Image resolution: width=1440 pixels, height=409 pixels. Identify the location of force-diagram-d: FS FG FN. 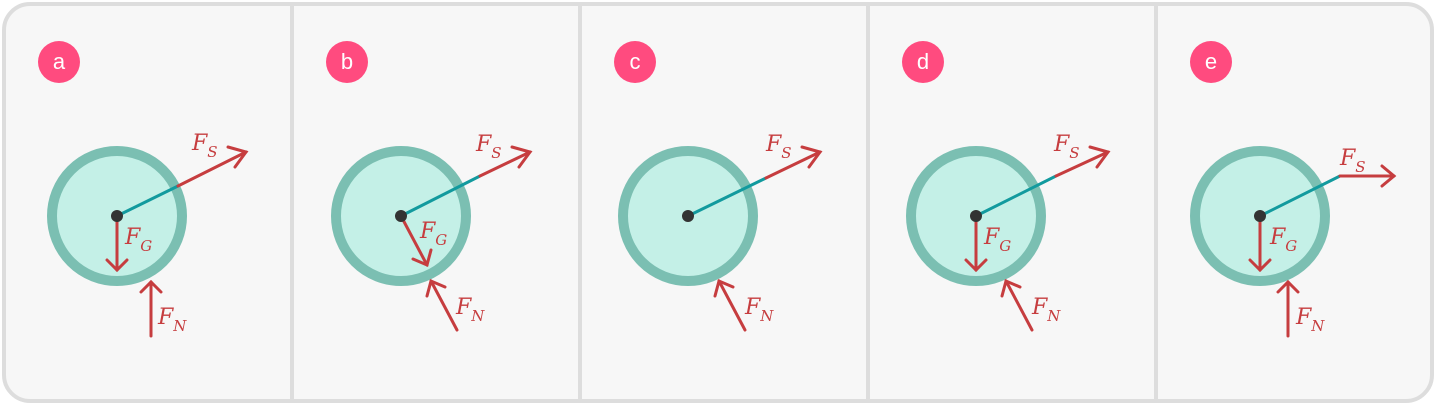
(1008, 232).